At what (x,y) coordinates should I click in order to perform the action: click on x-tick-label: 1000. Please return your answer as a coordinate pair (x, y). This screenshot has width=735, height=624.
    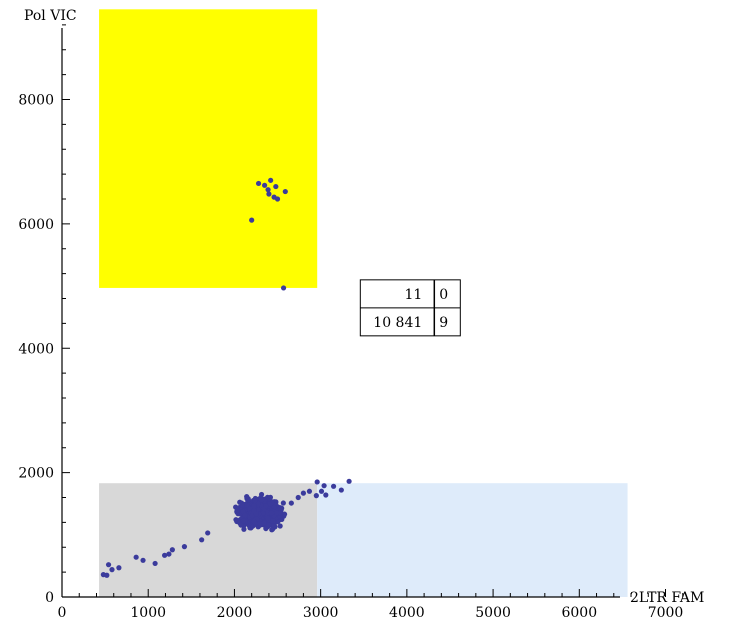
    Looking at the image, I should click on (148, 613).